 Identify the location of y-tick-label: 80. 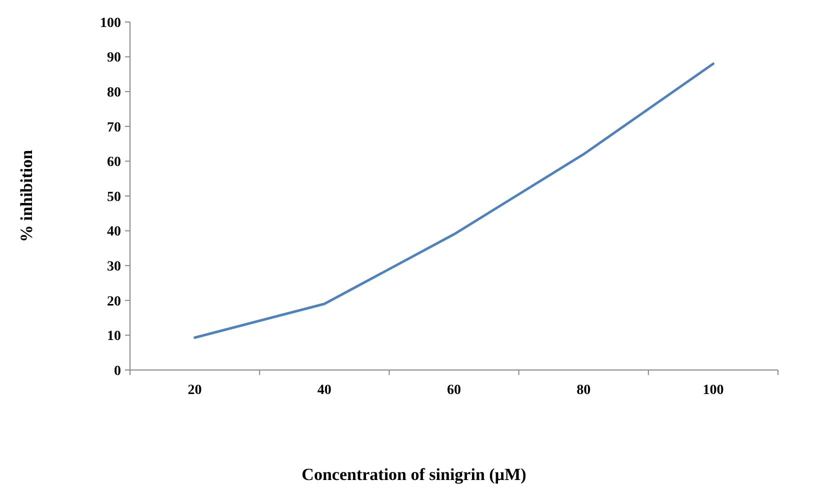
(114, 93).